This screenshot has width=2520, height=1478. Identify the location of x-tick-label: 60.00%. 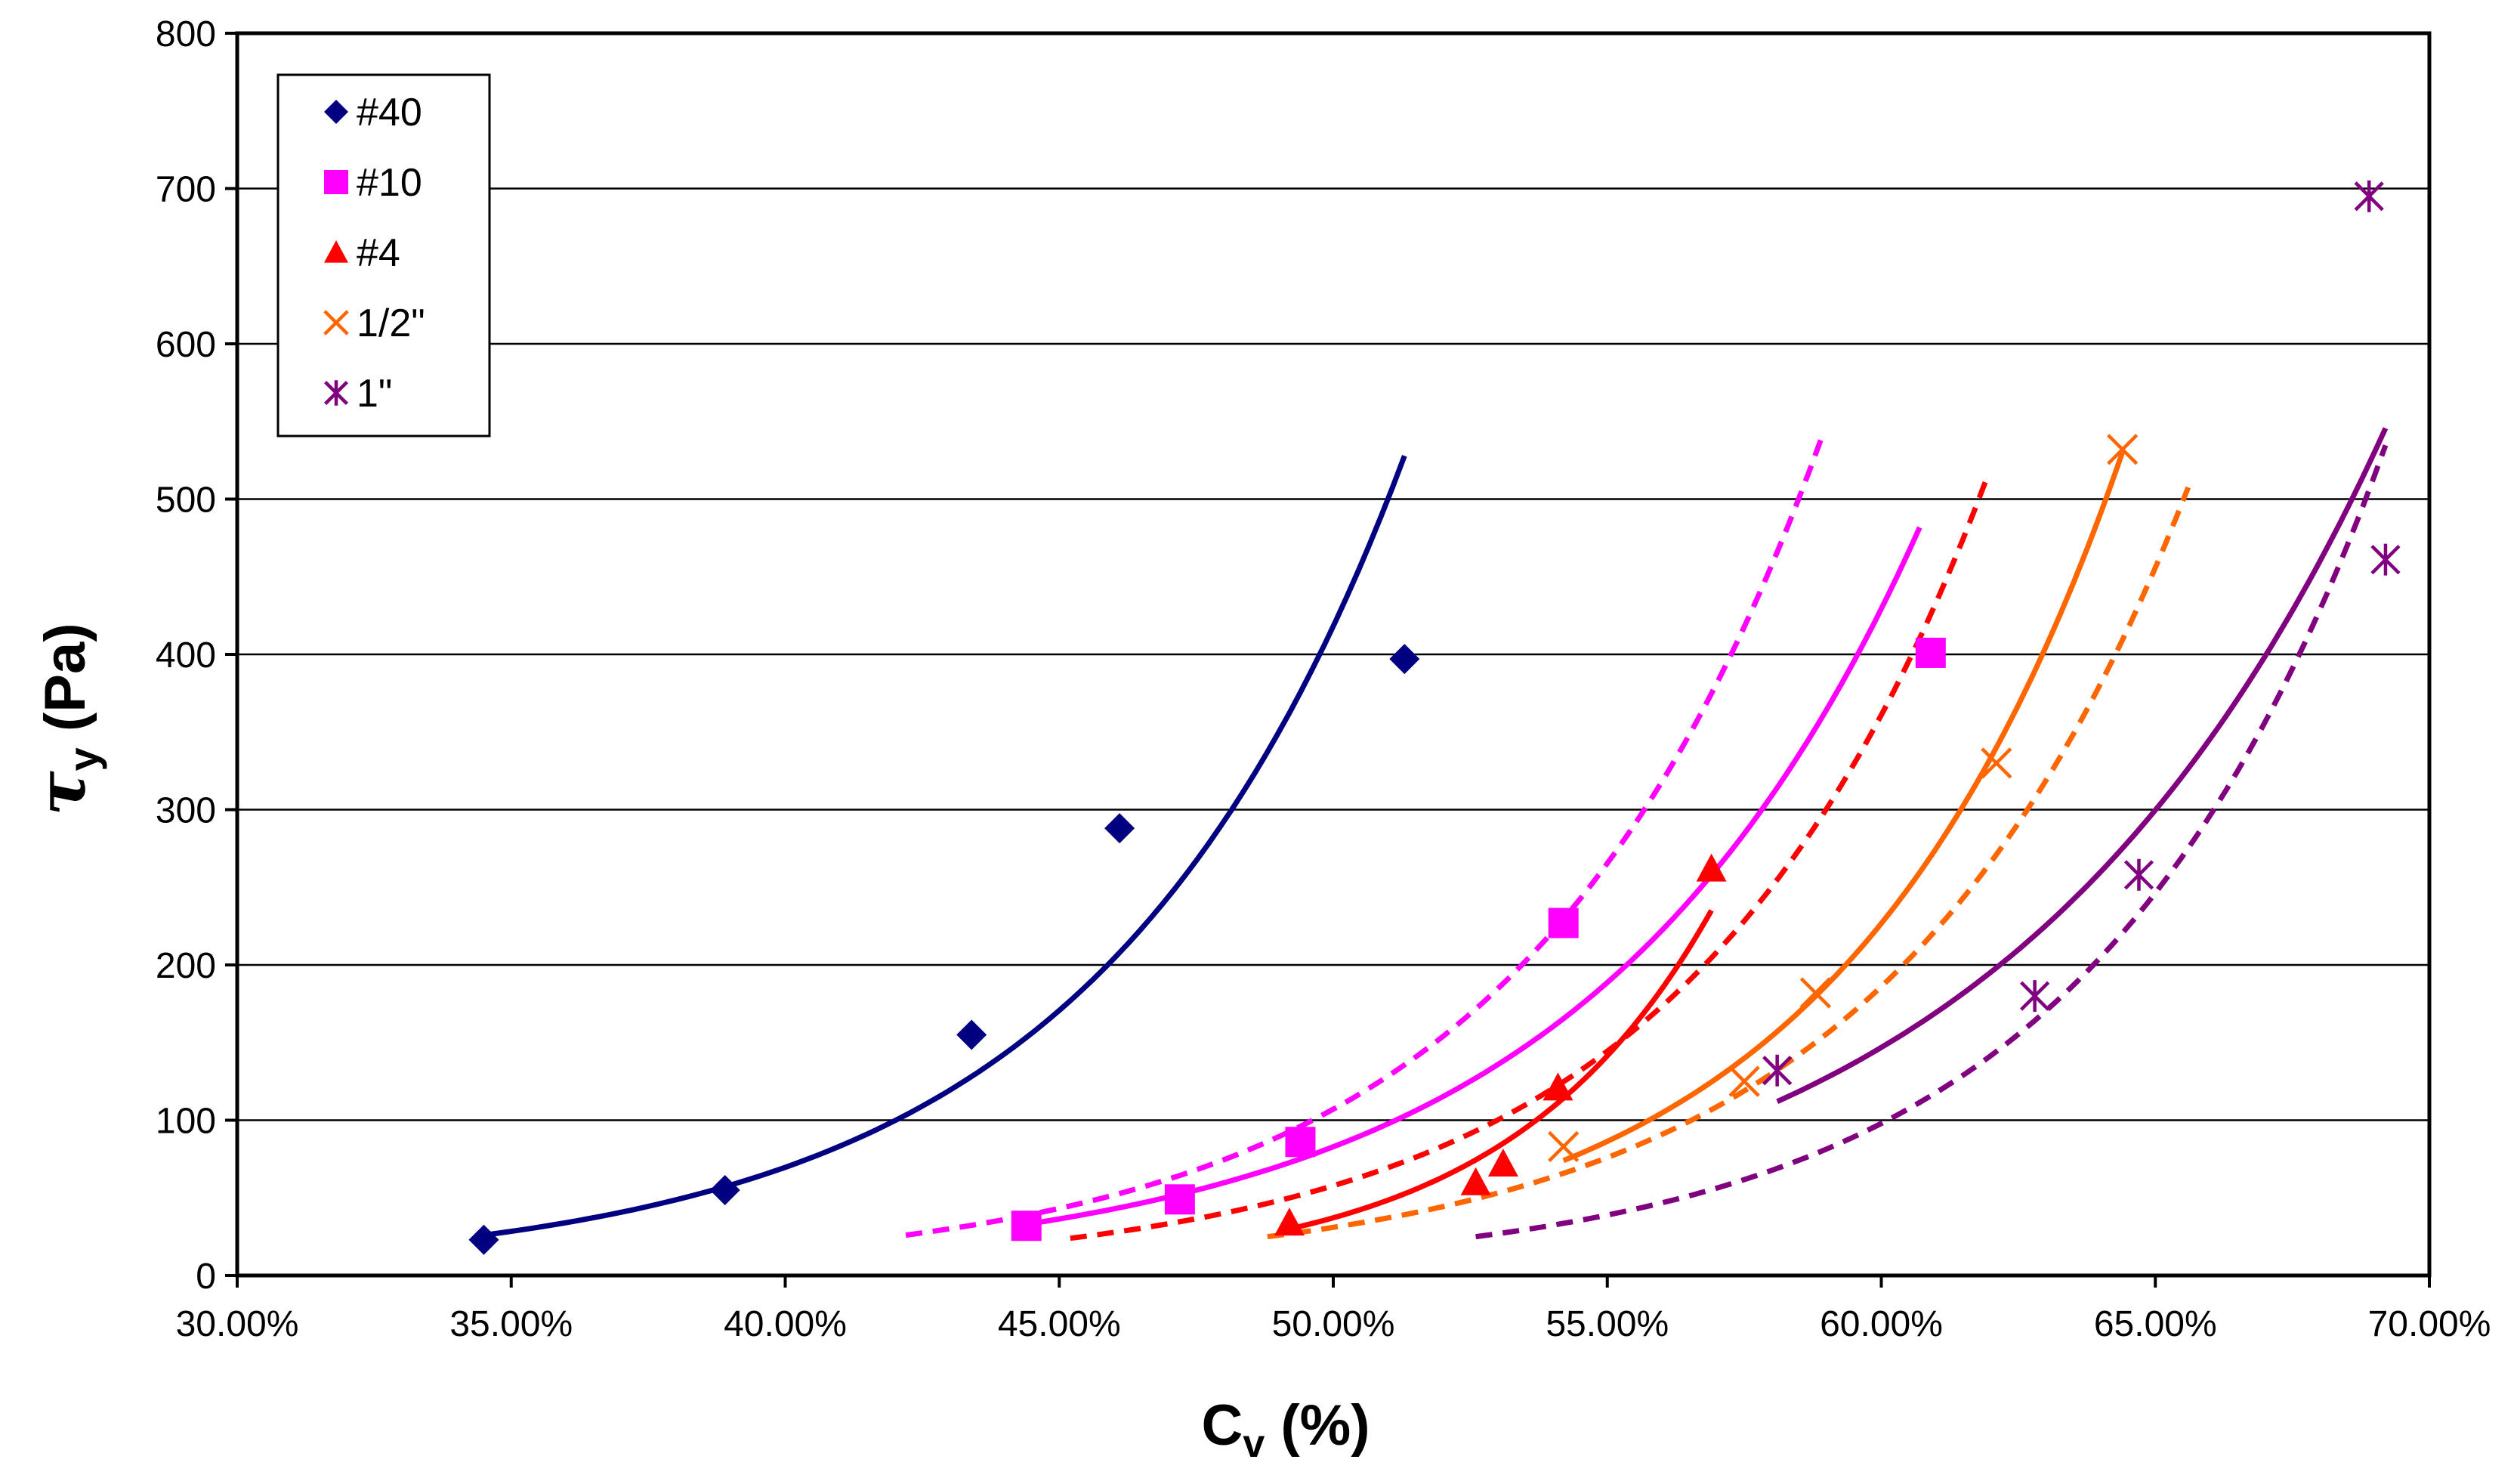
(1881, 1324).